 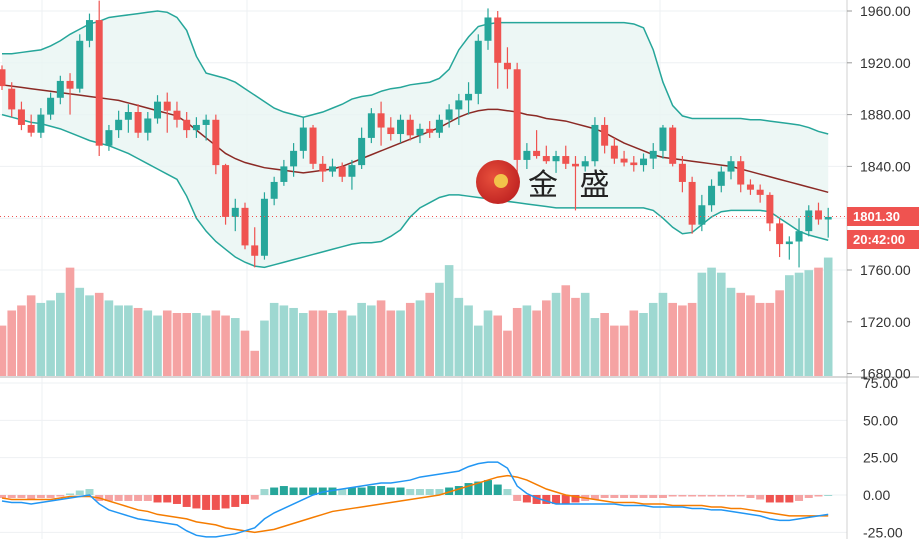 I want to click on price-tick-label: 1680.00, so click(x=885, y=374).